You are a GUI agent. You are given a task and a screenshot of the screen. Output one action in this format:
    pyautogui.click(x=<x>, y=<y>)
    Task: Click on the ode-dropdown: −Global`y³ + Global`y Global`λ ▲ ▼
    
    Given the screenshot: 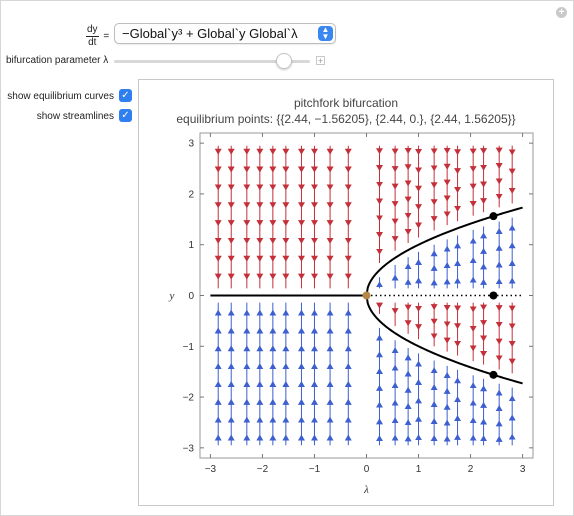 What is the action you would take?
    pyautogui.click(x=225, y=33)
    